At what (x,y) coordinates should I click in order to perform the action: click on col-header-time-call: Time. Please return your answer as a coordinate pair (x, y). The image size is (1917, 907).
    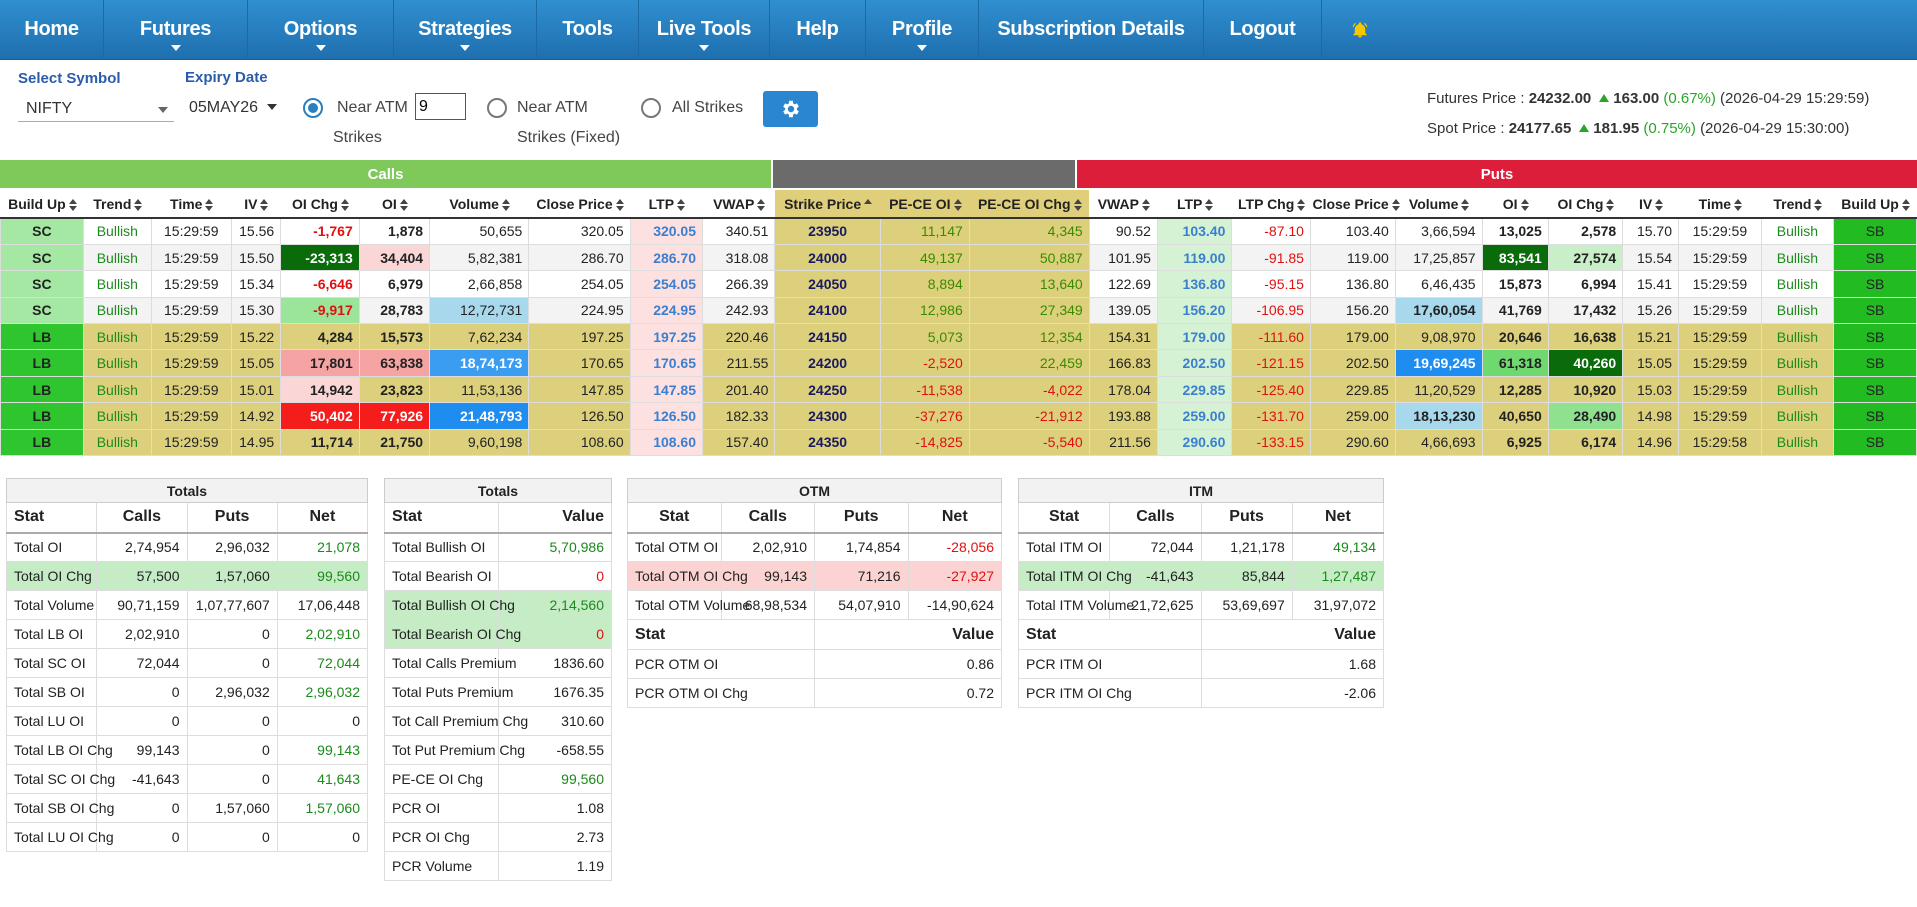
    Looking at the image, I should click on (191, 204).